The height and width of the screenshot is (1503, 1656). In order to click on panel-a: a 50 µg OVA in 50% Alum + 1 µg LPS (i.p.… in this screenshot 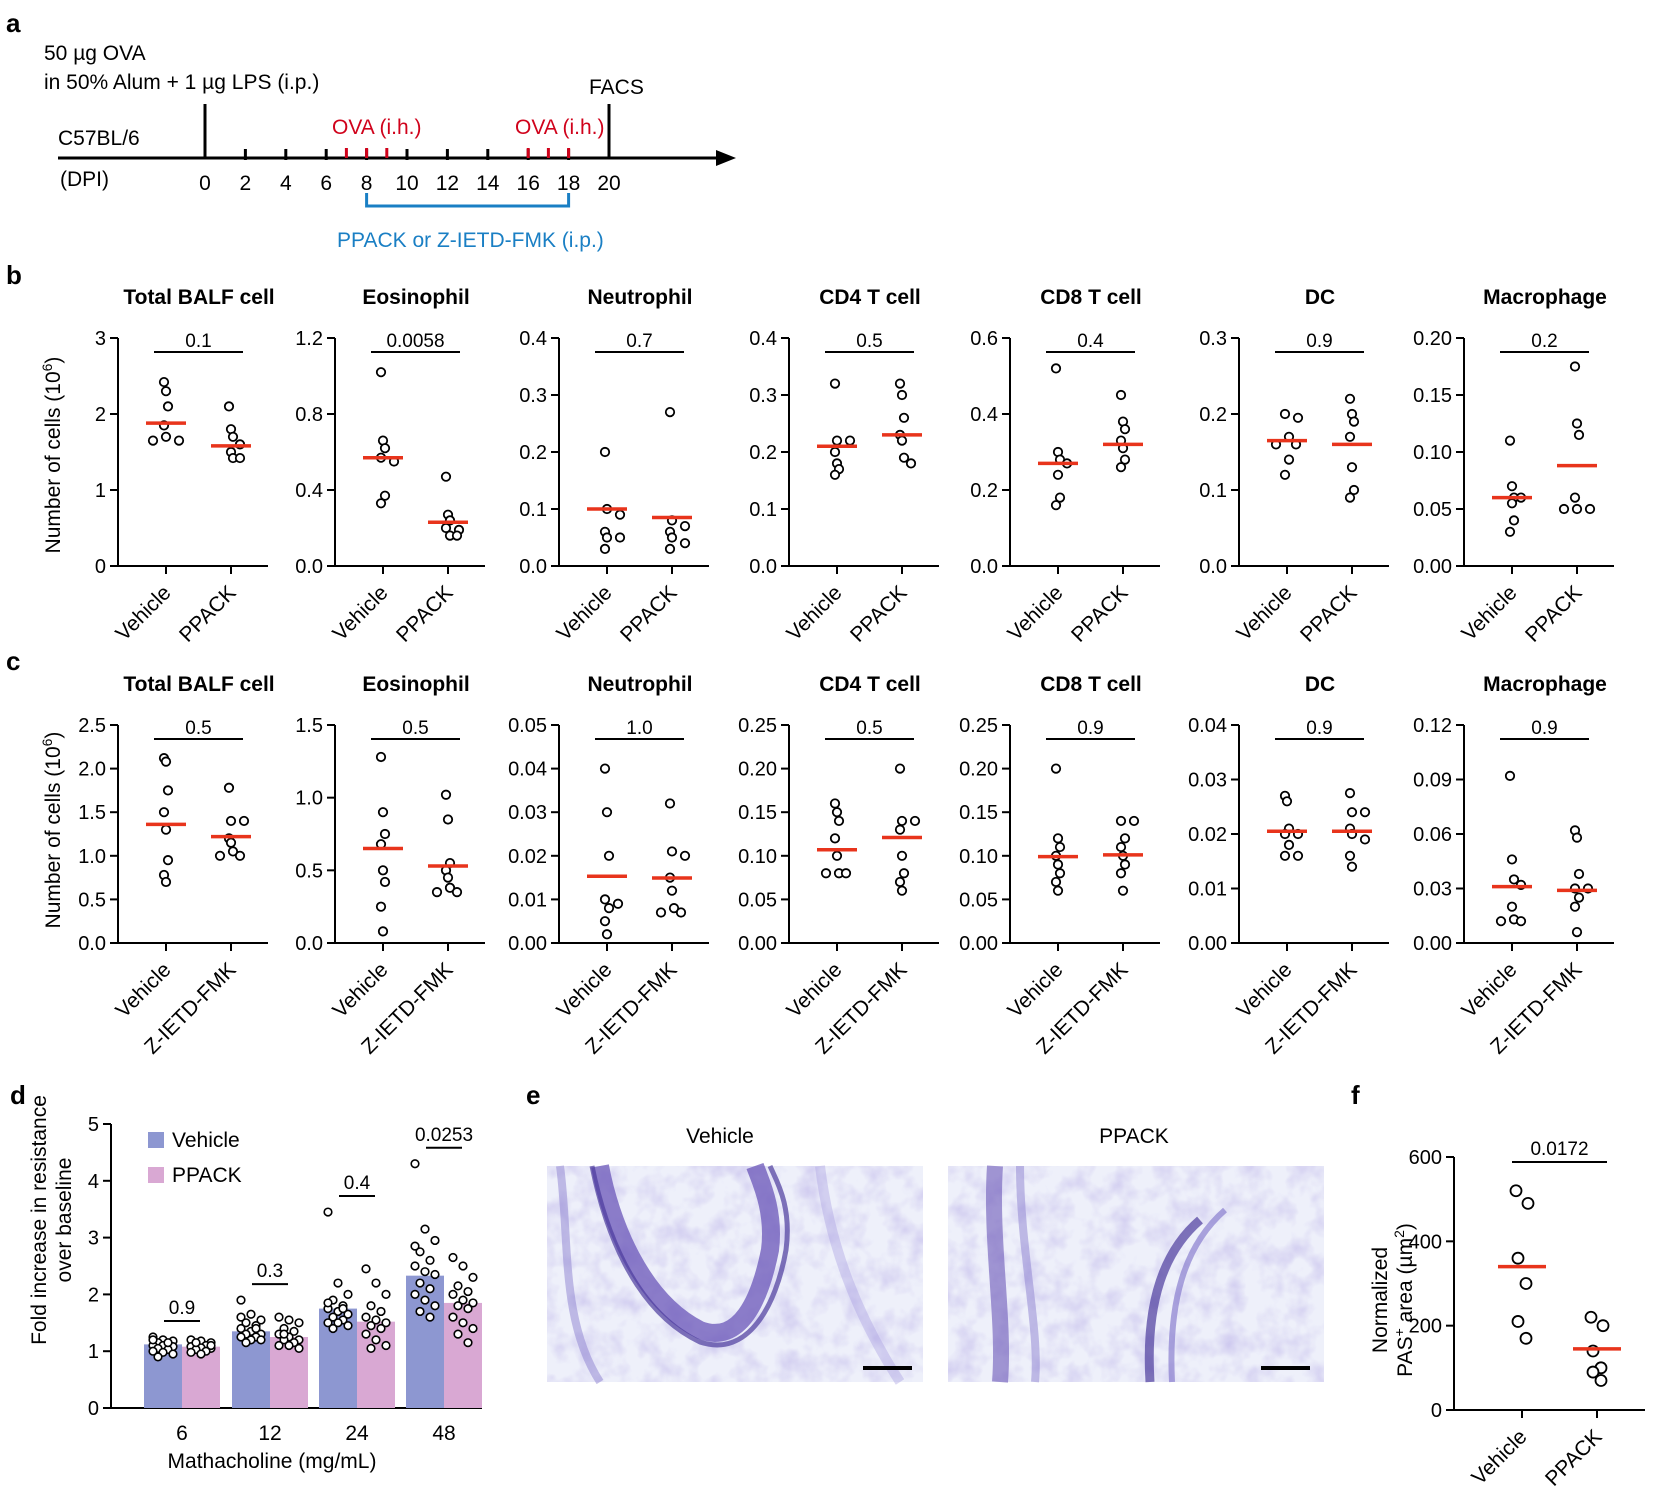, I will do `click(371, 130)`.